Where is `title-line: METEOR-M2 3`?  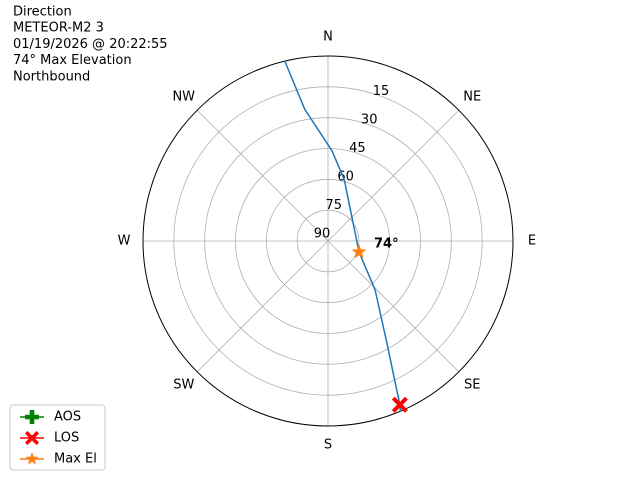
title-line: METEOR-M2 3 is located at coordinates (58, 28).